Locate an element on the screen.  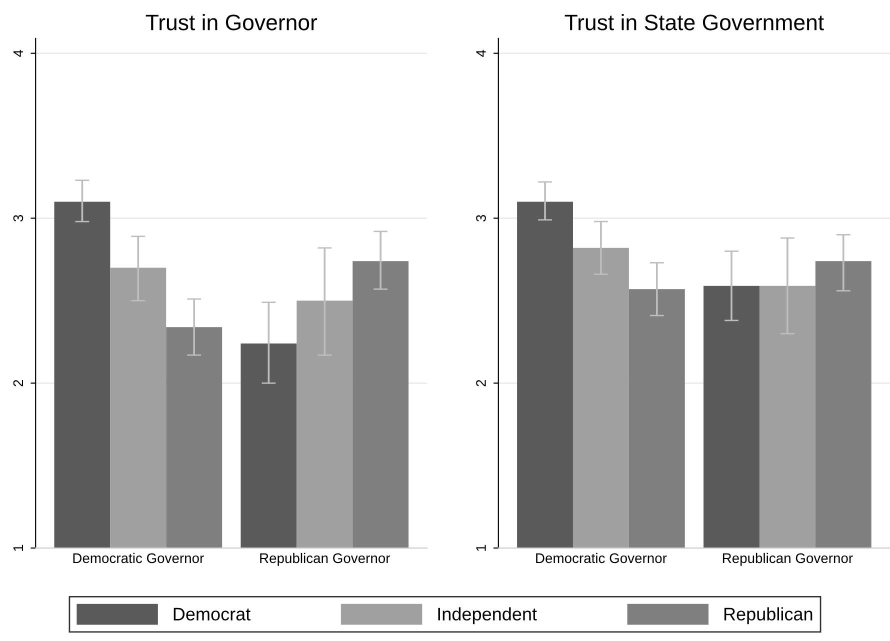
legend-label: Independent is located at coordinates (487, 615).